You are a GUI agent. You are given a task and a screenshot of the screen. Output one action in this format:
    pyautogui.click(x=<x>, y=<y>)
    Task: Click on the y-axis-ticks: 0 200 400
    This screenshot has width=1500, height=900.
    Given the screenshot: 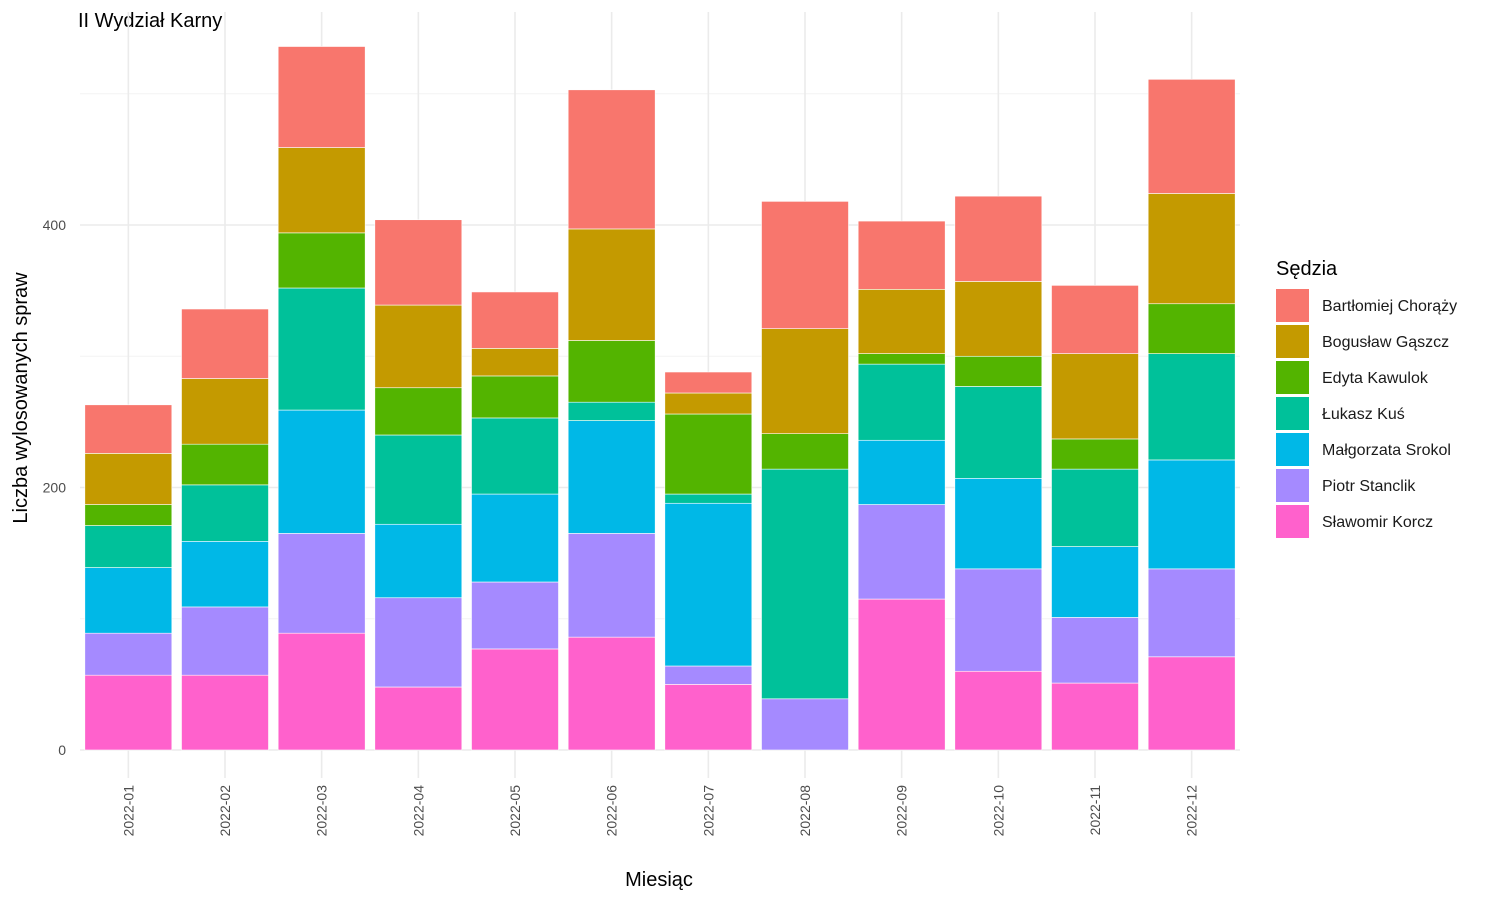 What is the action you would take?
    pyautogui.click(x=55, y=487)
    